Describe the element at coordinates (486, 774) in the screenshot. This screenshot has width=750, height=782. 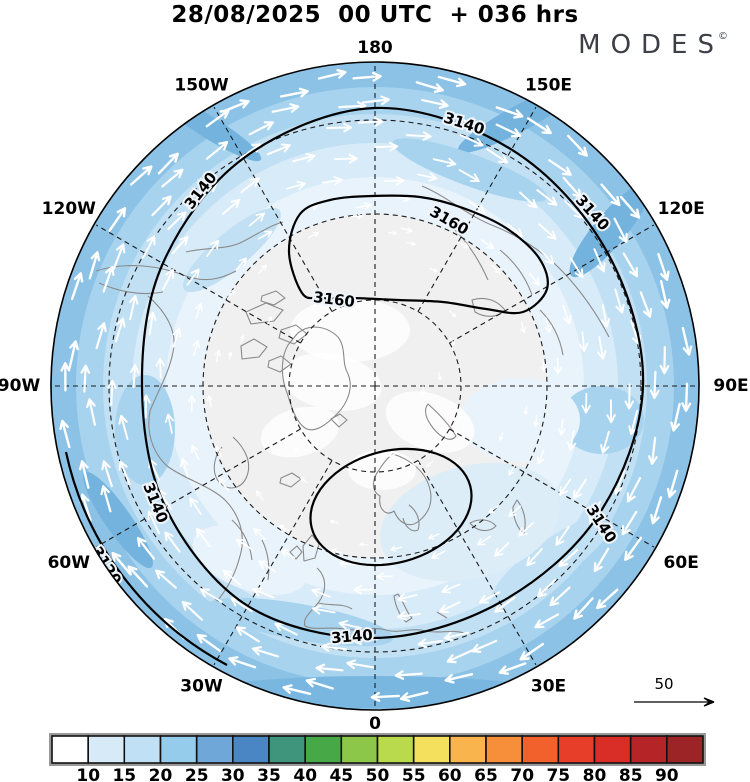
I see `colorbar-tick-label: 65` at that location.